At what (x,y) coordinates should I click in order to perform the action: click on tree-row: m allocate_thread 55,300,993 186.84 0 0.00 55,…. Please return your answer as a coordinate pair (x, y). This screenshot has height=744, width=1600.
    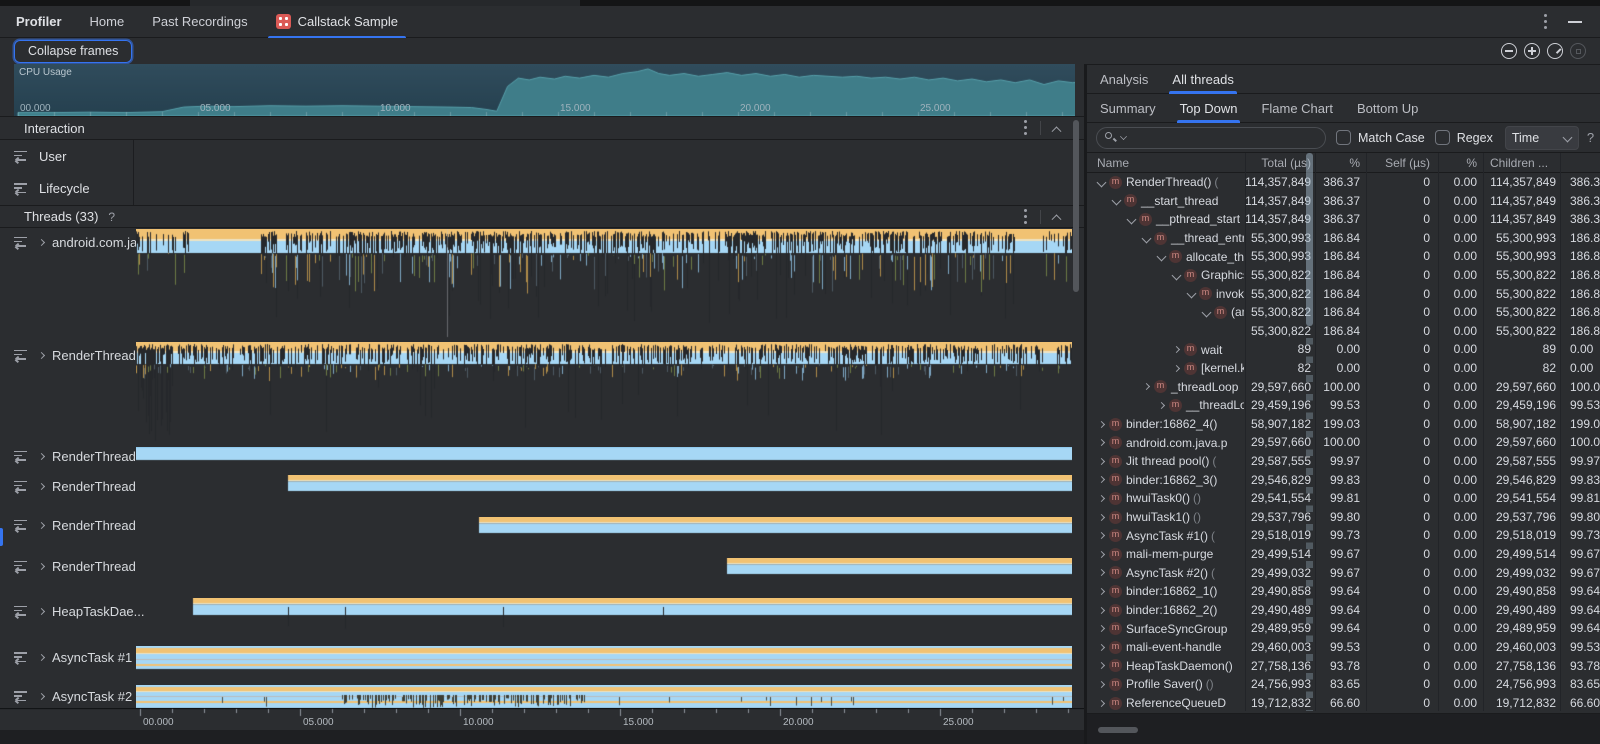
    Looking at the image, I should click on (1343, 256).